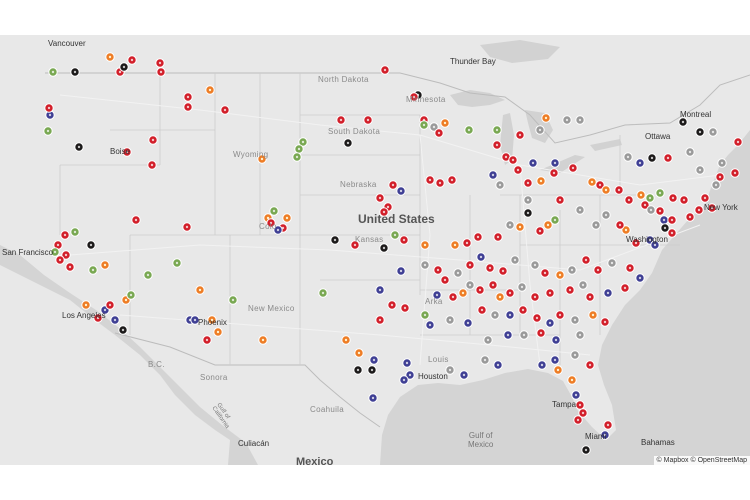  Describe the element at coordinates (701, 460) in the screenshot. I see `map-attribution: © Mapbox © OpenStreetMap` at that location.